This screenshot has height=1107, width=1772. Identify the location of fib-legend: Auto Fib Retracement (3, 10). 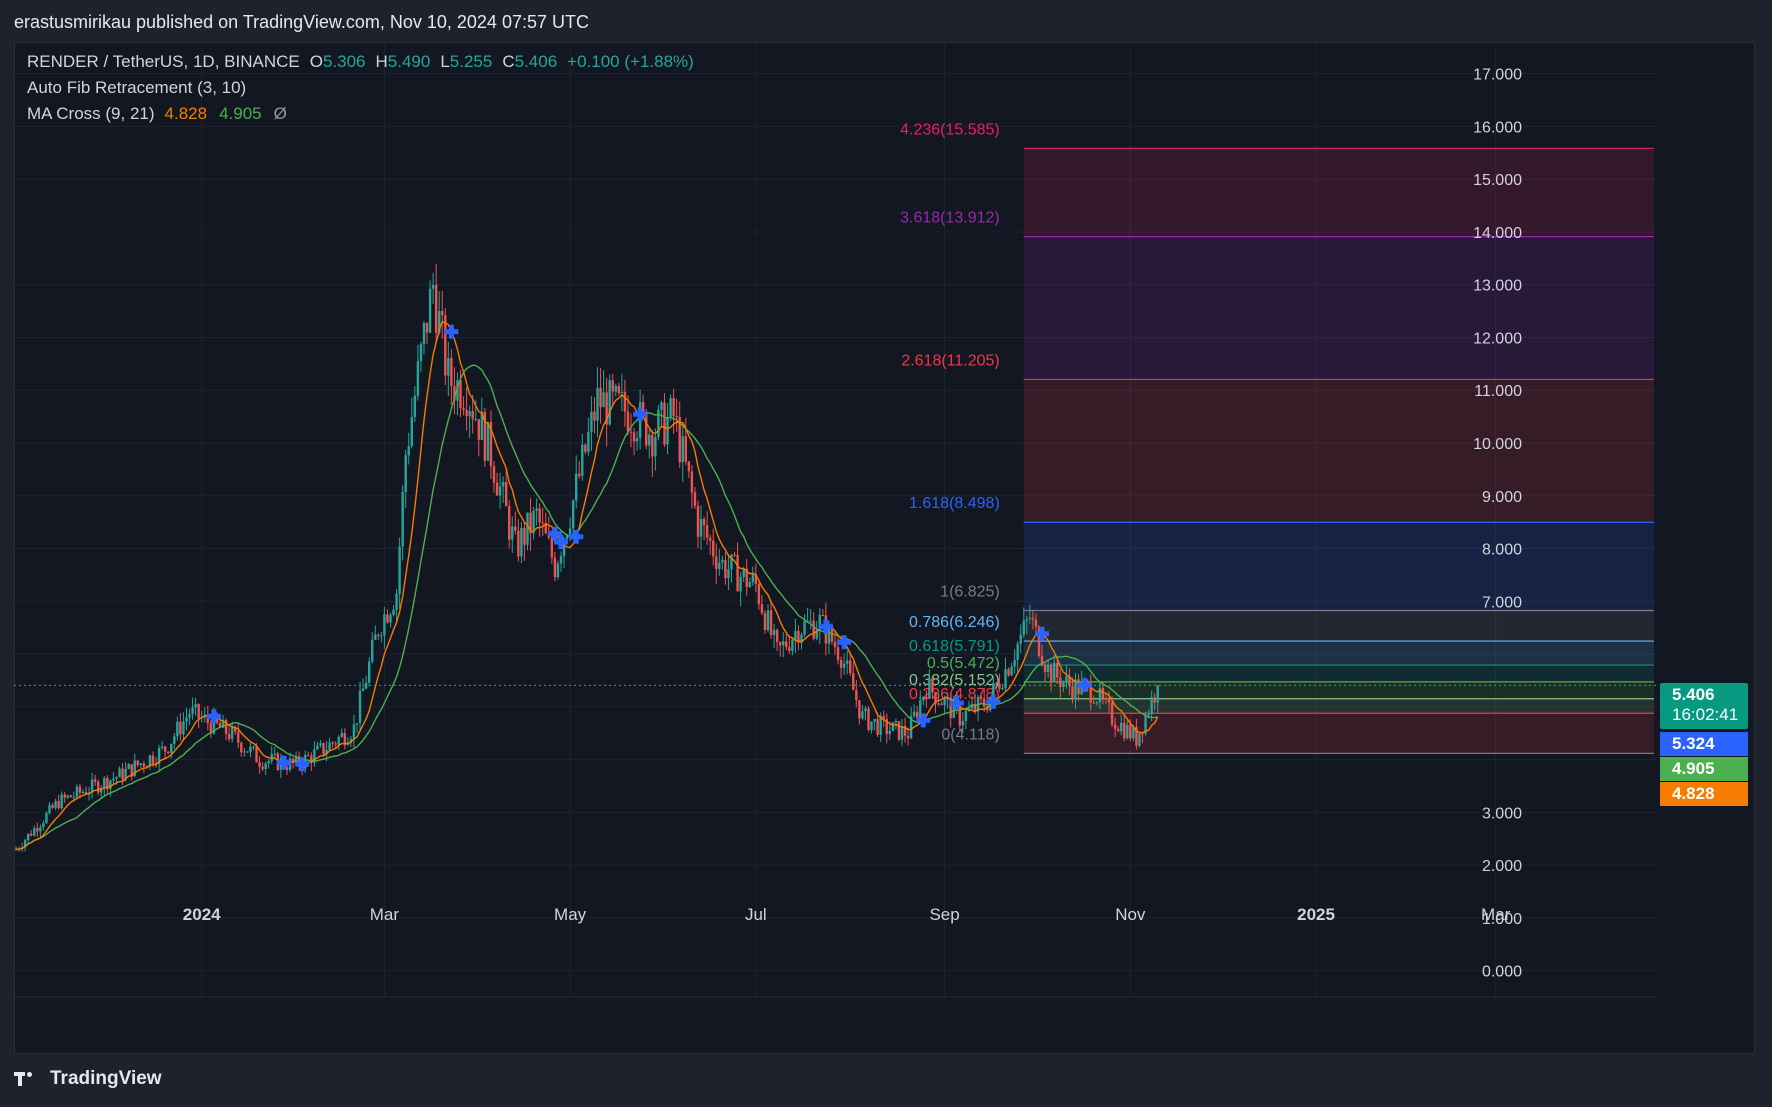
(136, 88).